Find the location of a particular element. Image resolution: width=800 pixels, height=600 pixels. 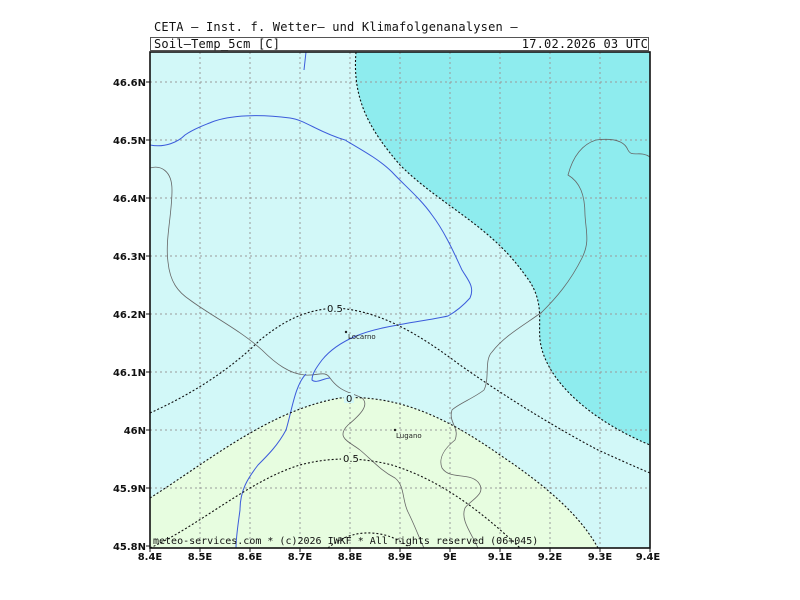

lat-label: 46N is located at coordinates (135, 431).